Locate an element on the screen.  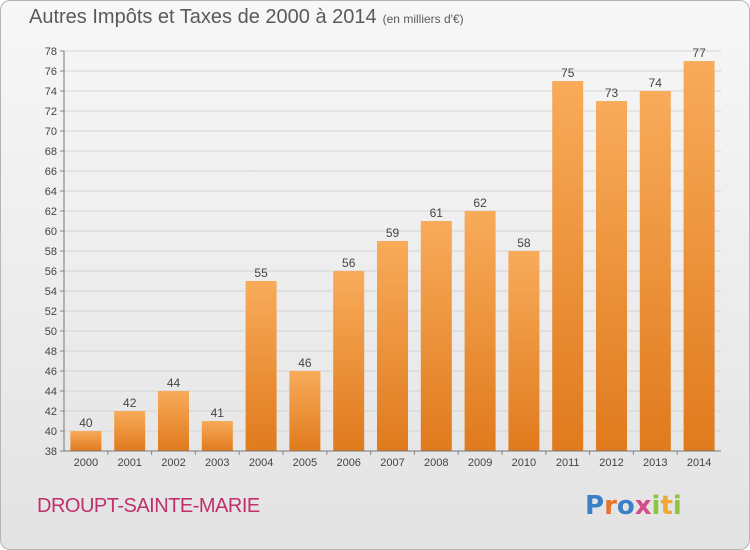
data-label: 42 is located at coordinates (130, 403).